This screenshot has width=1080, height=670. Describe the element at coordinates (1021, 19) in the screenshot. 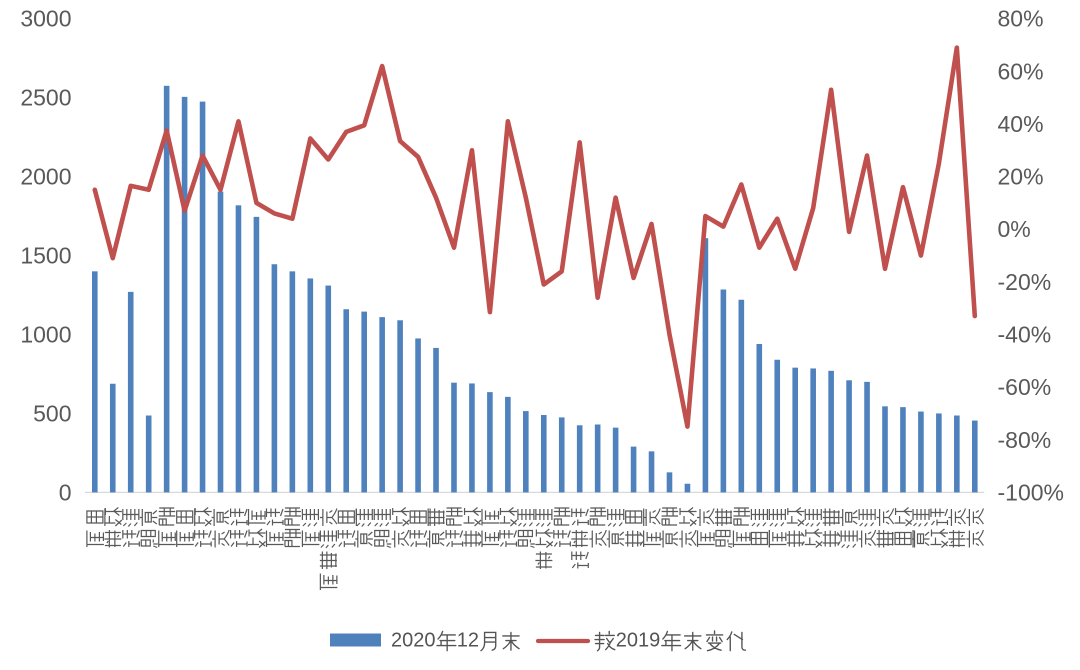

I see `svg-text: 80%` at that location.